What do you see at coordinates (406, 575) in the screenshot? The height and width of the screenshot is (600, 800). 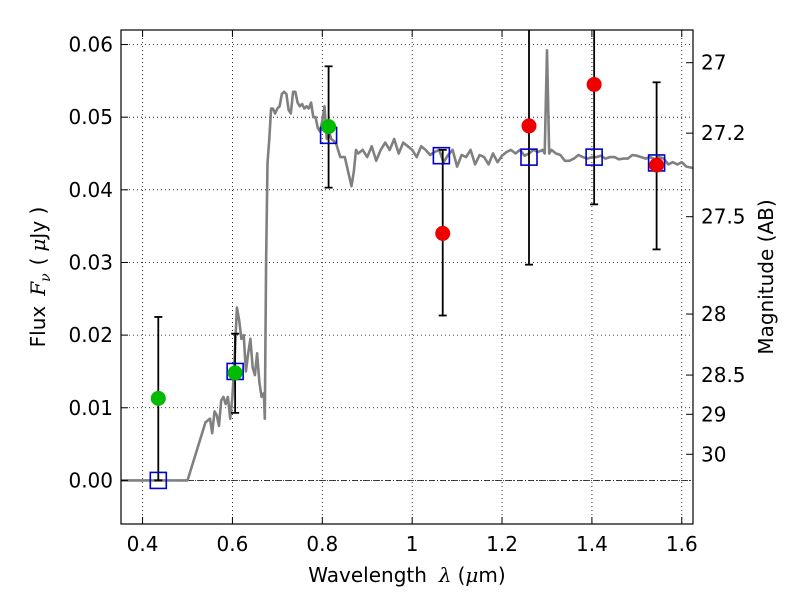 I see `x-axis-label: Wavelength λ (μm)` at bounding box center [406, 575].